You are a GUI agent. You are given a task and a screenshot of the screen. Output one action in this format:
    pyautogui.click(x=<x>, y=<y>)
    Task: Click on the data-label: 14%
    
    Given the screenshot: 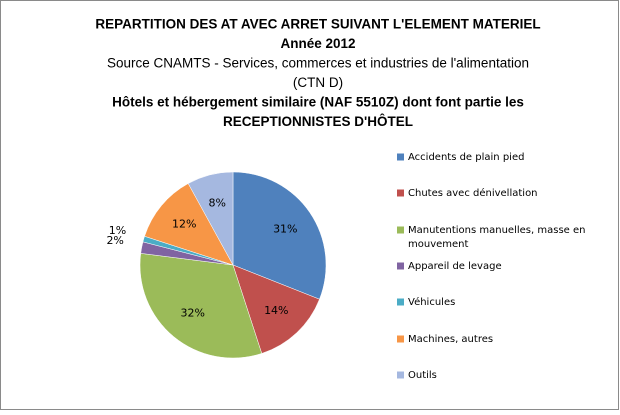 What is the action you would take?
    pyautogui.click(x=276, y=310)
    